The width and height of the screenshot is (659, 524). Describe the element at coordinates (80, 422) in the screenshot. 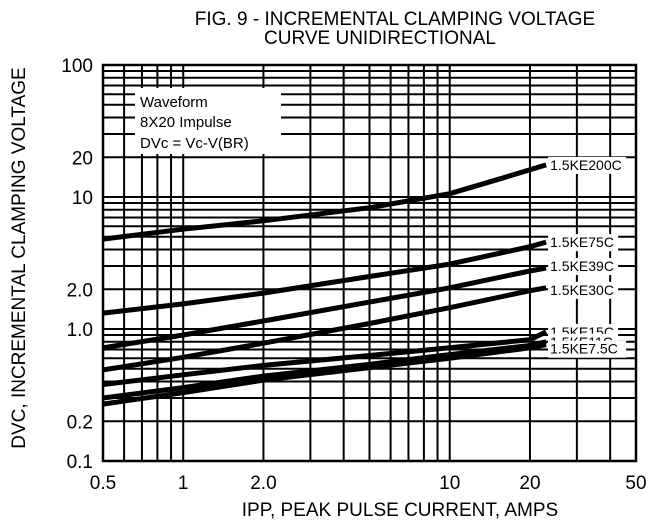

I see `y-tick-label: 0.2` at that location.